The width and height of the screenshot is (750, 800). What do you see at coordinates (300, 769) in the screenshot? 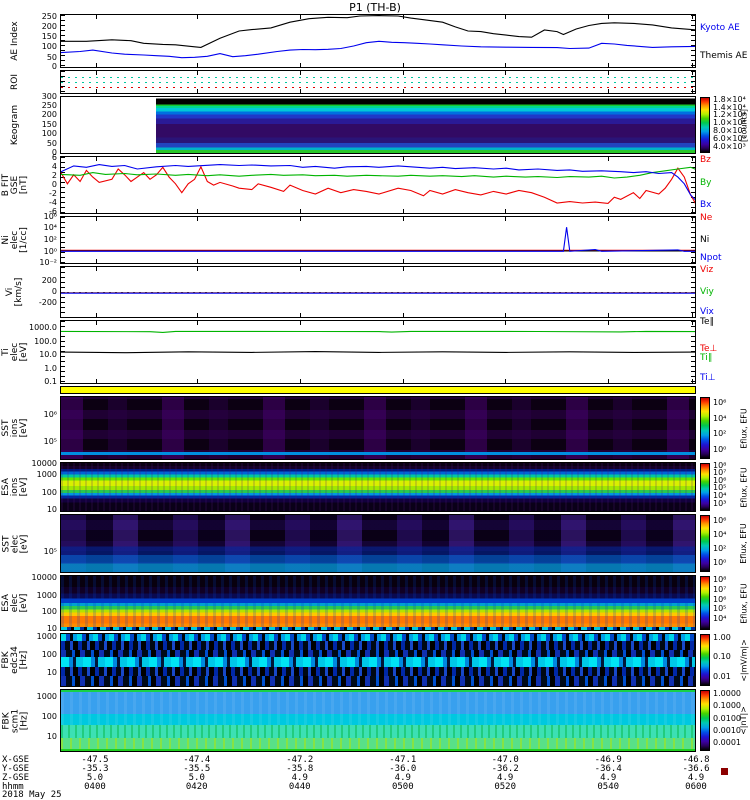
I see `axis-value: -35.8` at bounding box center [300, 769].